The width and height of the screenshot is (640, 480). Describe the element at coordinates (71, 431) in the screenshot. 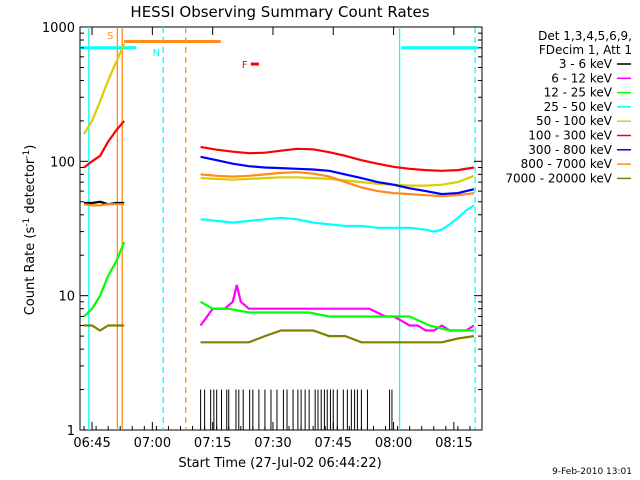

I see `y-tick-label-0: 1` at that location.